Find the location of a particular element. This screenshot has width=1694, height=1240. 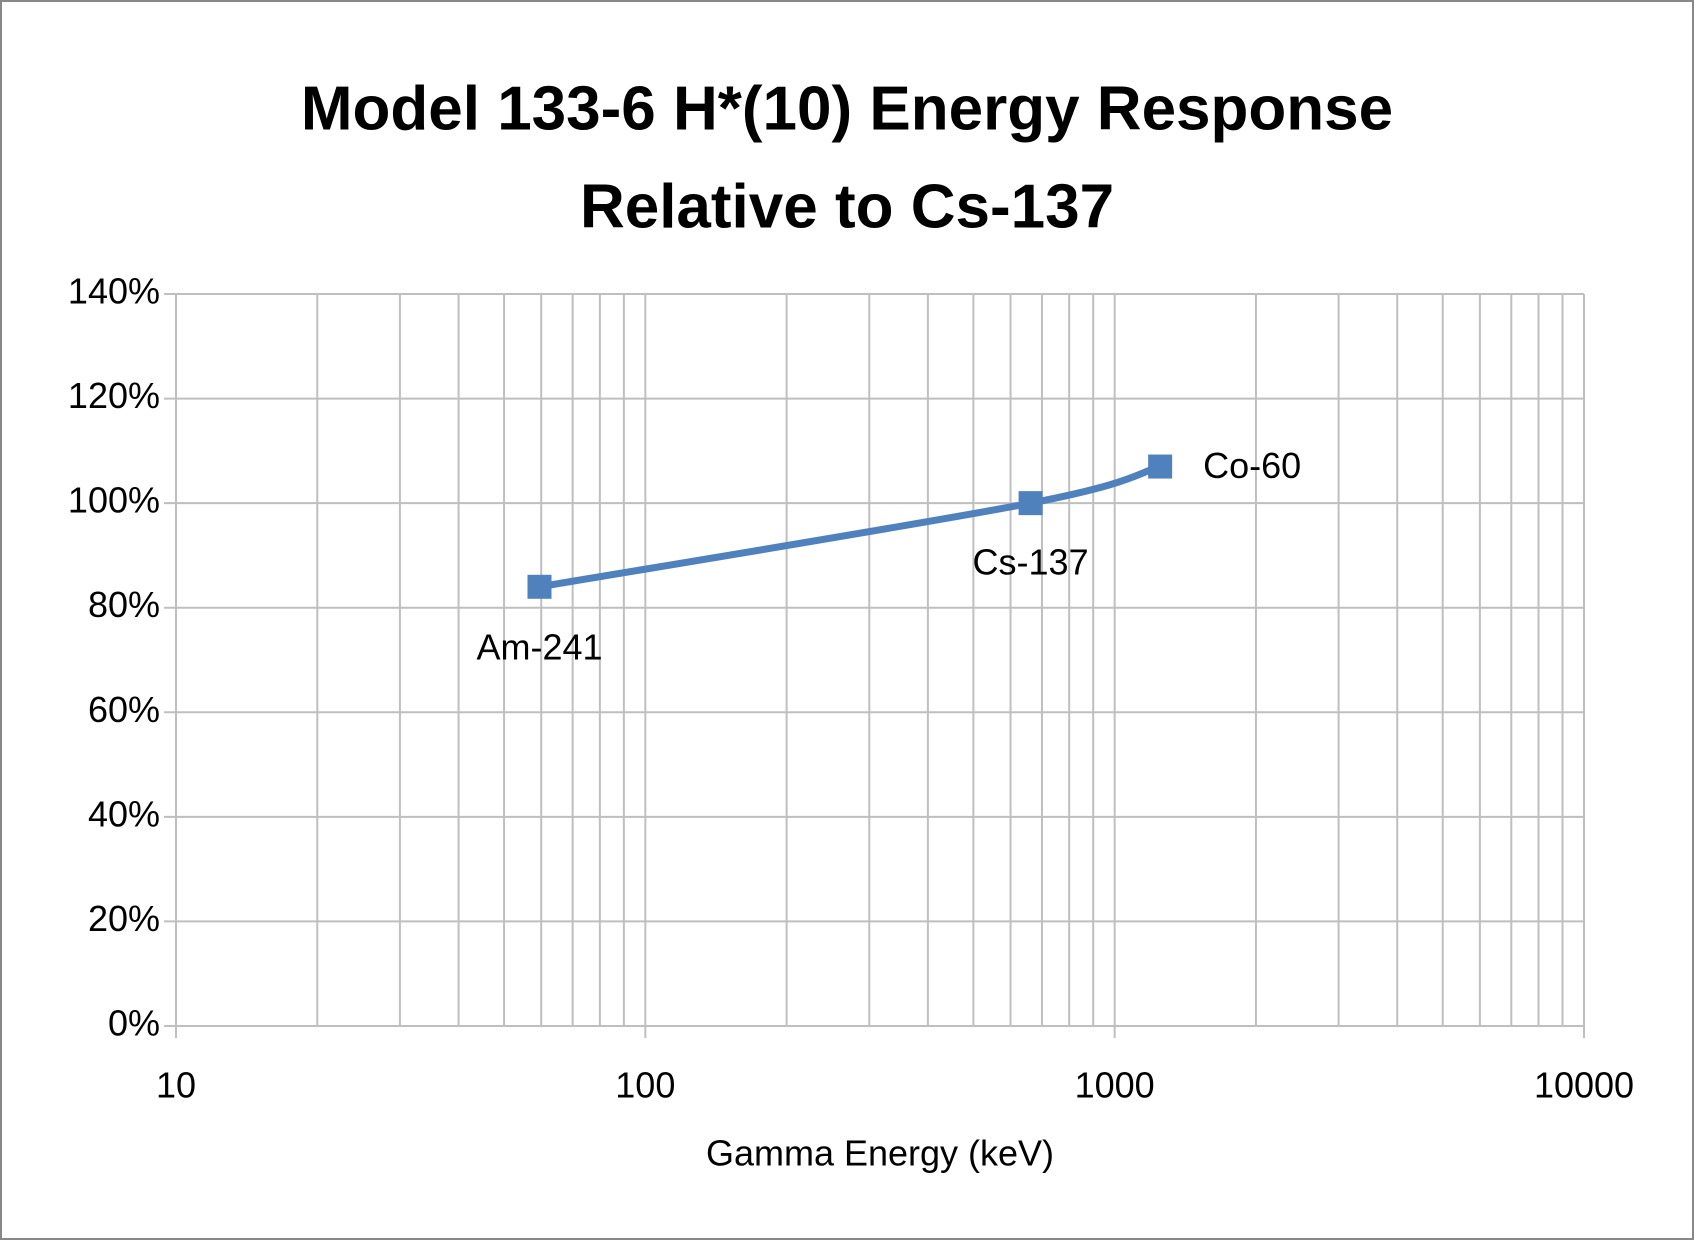

x-tick-label: 10000 is located at coordinates (1584, 1085).